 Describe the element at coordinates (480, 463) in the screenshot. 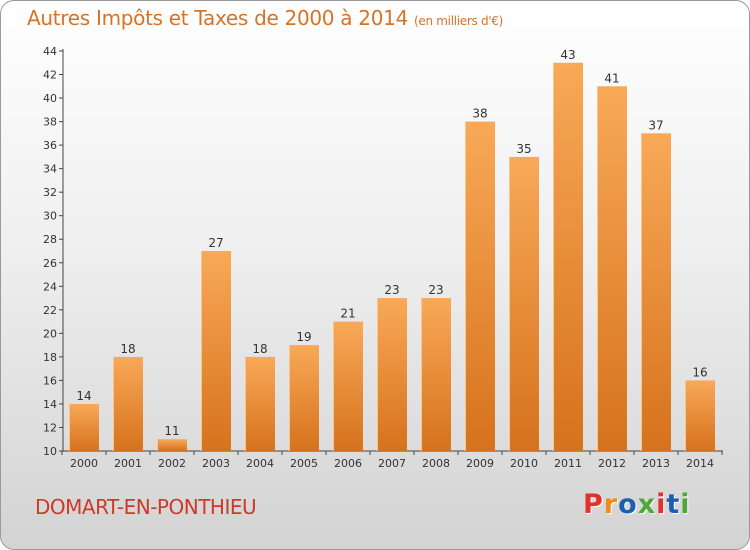

I see `x-tick-label: 2009` at that location.